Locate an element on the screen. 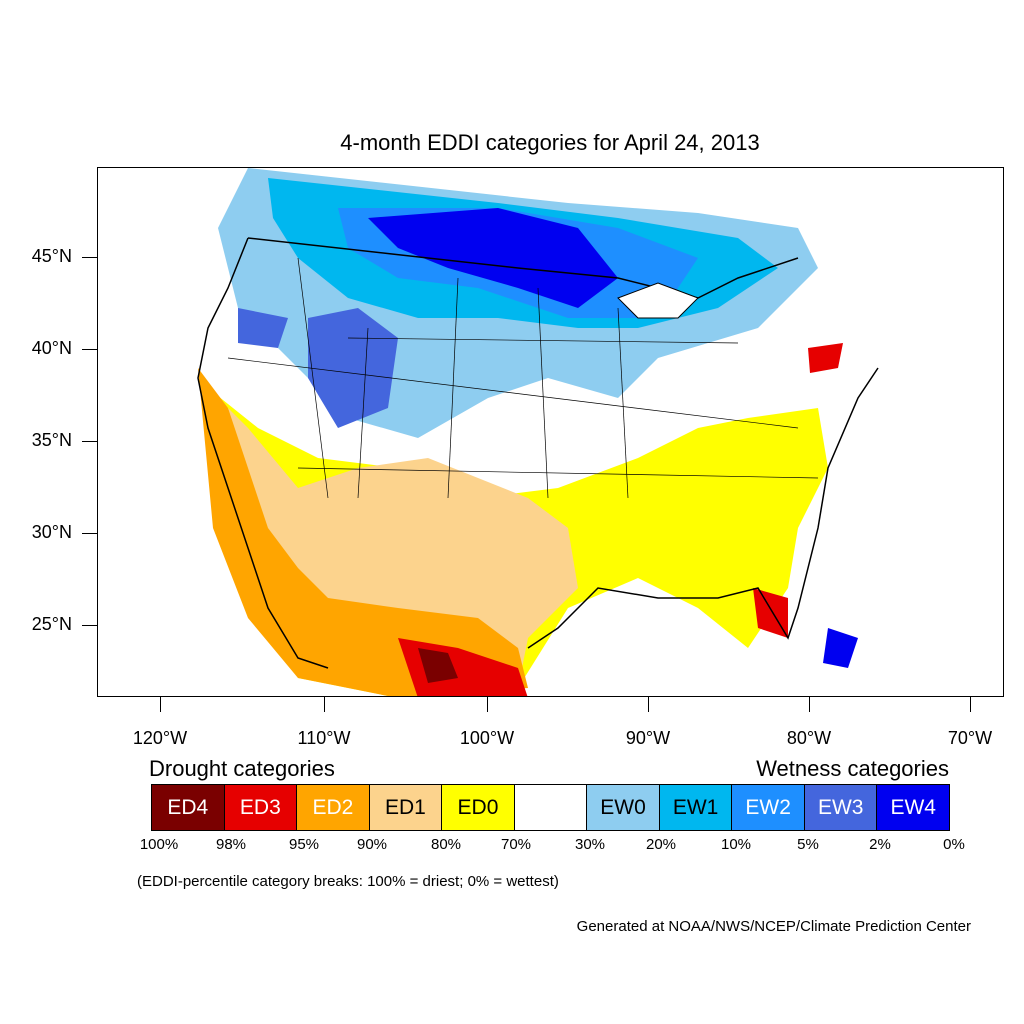  lon-label: 110°W is located at coordinates (324, 738).